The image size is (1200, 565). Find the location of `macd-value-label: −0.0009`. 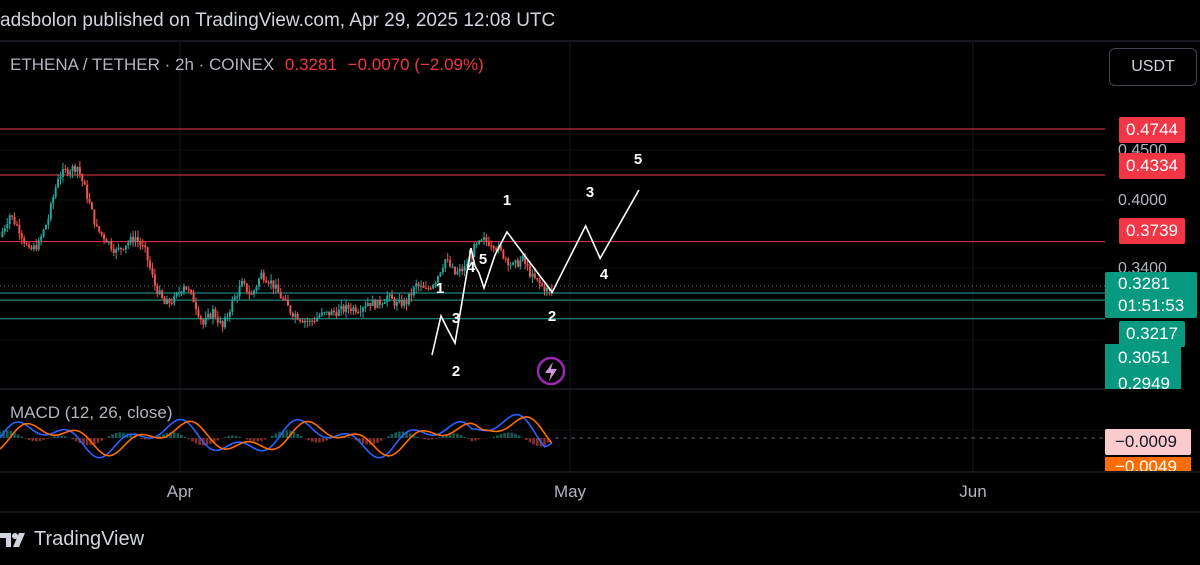

macd-value-label: −0.0009 is located at coordinates (1148, 442).